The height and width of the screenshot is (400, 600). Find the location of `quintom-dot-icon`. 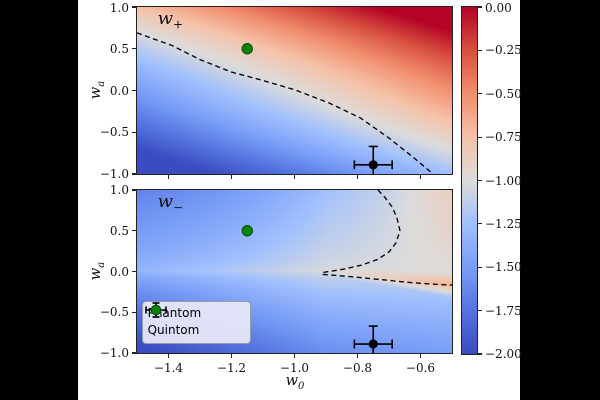

quintom-dot-icon is located at coordinates (155, 309).